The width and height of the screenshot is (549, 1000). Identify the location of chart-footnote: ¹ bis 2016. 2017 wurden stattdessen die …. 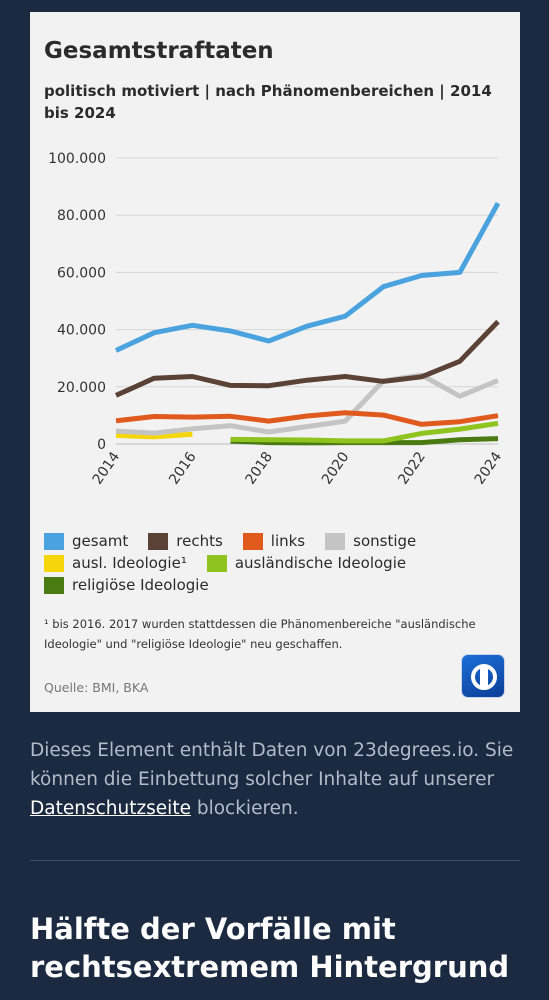
(260, 634).